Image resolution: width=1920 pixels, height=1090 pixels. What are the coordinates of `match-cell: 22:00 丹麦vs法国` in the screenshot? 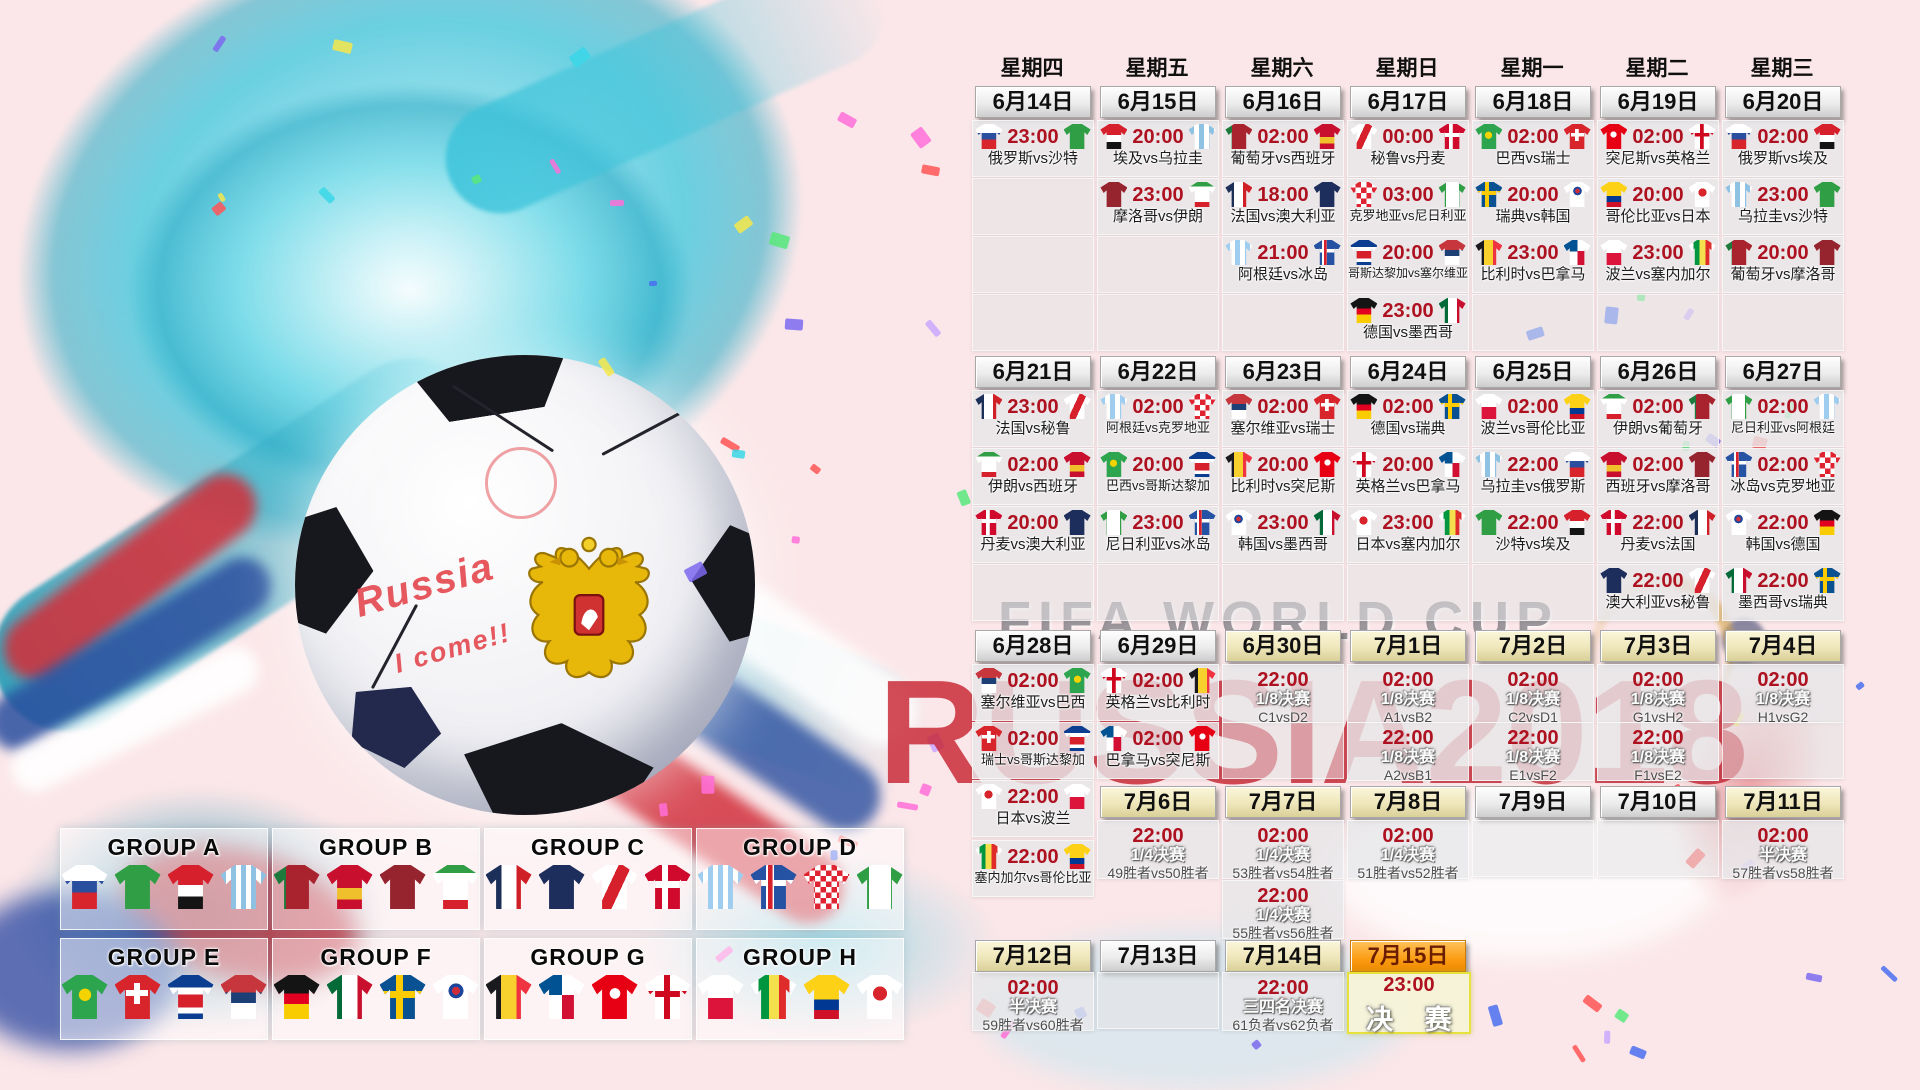 It's located at (1658, 534).